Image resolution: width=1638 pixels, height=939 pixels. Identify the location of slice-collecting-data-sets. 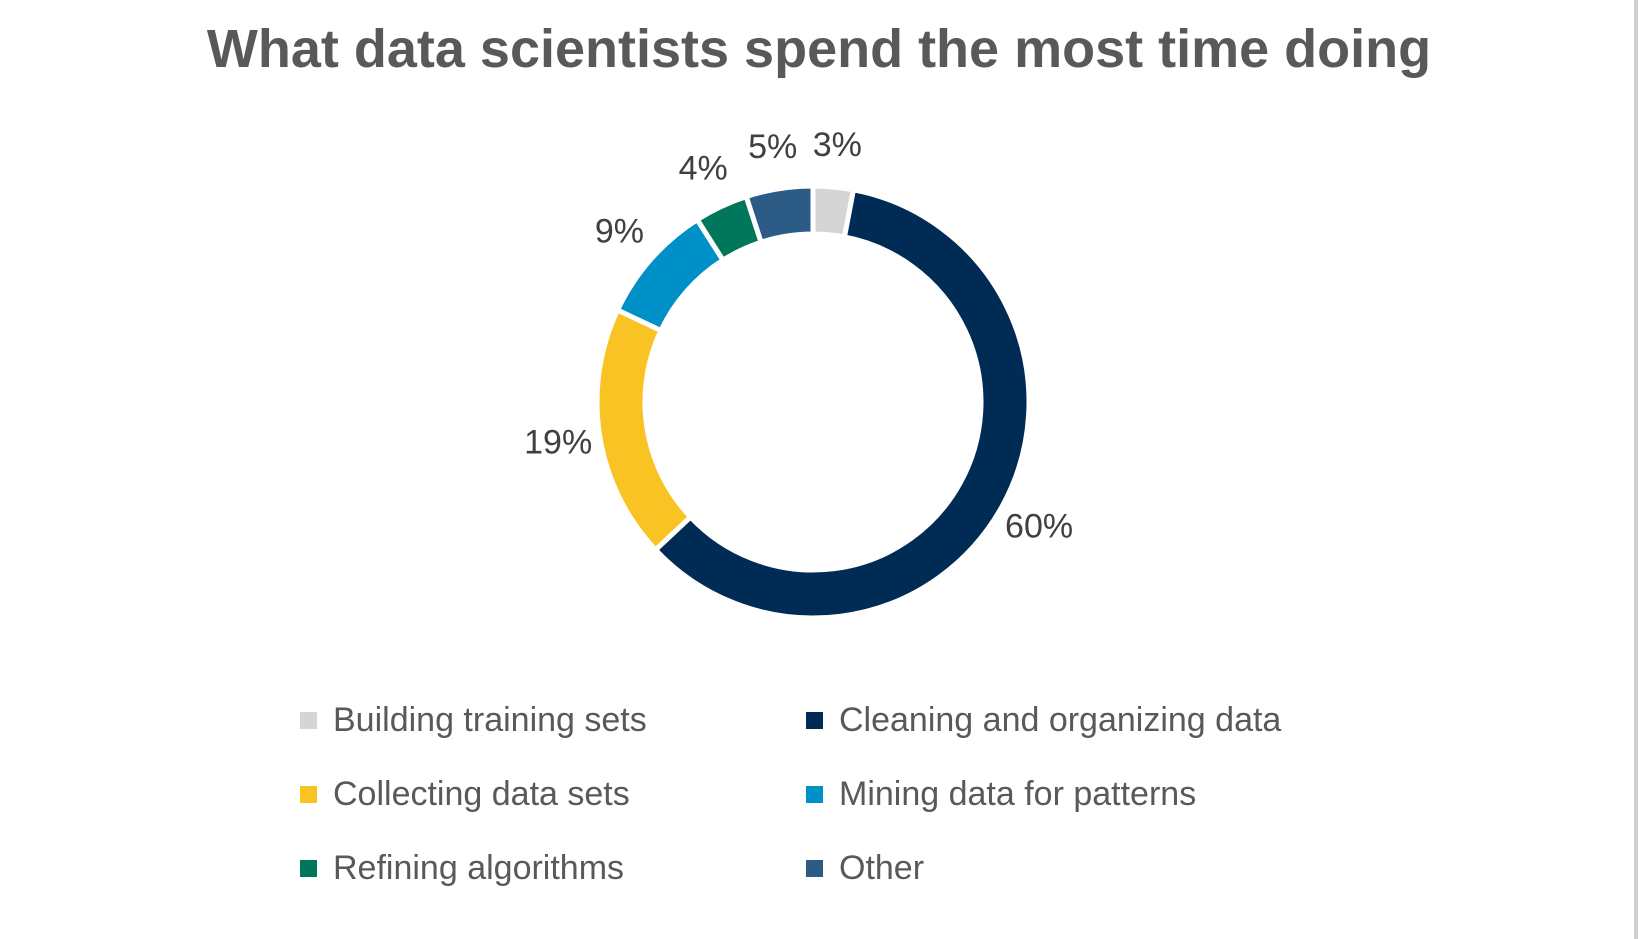
(644, 430).